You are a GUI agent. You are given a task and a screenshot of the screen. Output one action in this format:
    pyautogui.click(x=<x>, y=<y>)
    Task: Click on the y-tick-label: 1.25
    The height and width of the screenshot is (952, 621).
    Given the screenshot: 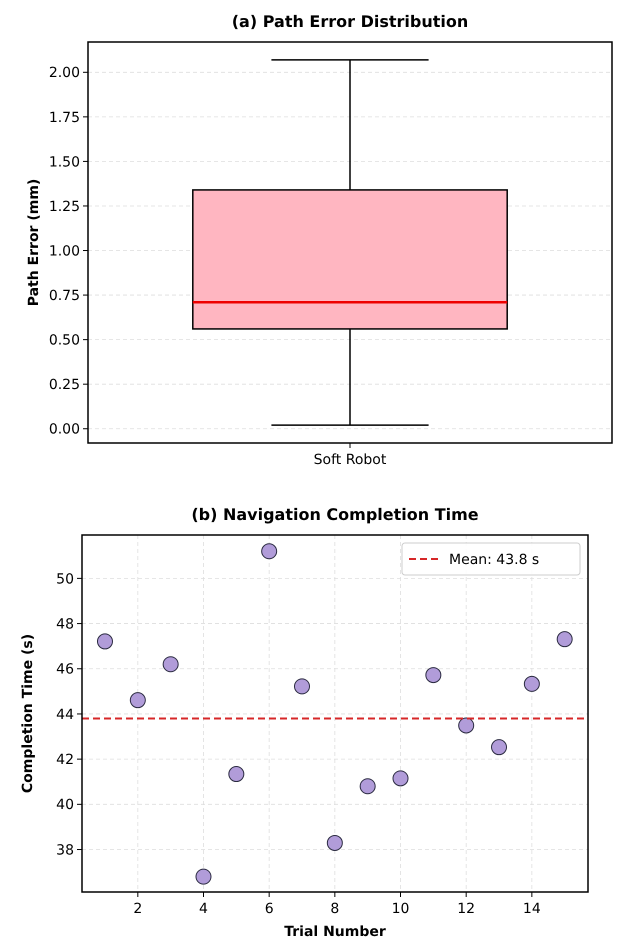 What is the action you would take?
    pyautogui.click(x=64, y=206)
    